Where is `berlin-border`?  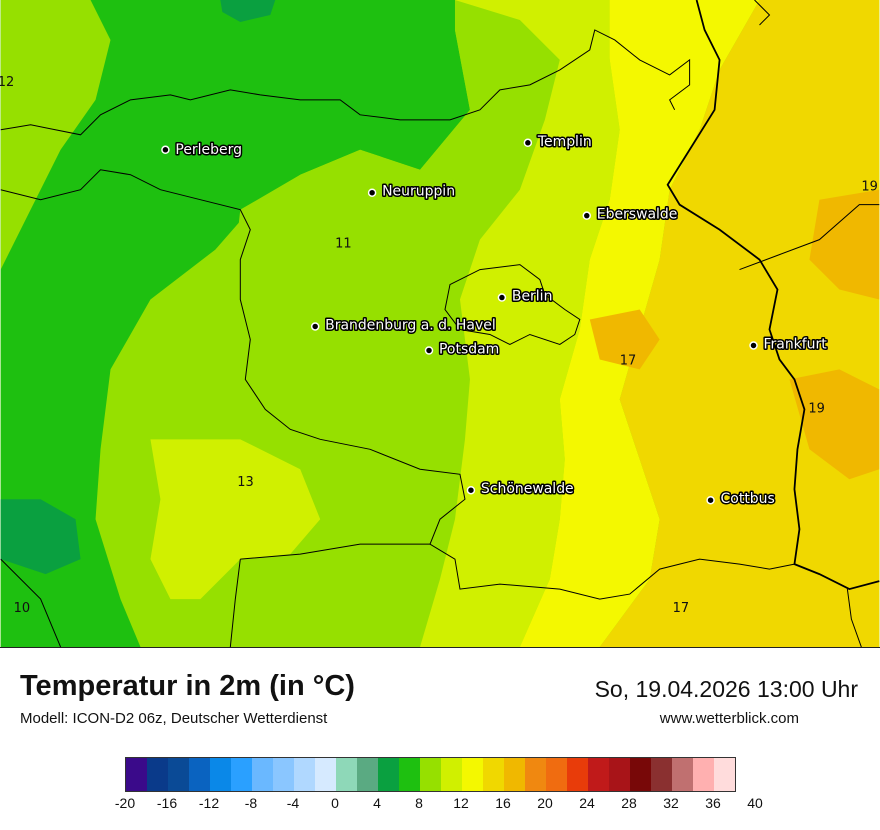 berlin-border is located at coordinates (512, 305).